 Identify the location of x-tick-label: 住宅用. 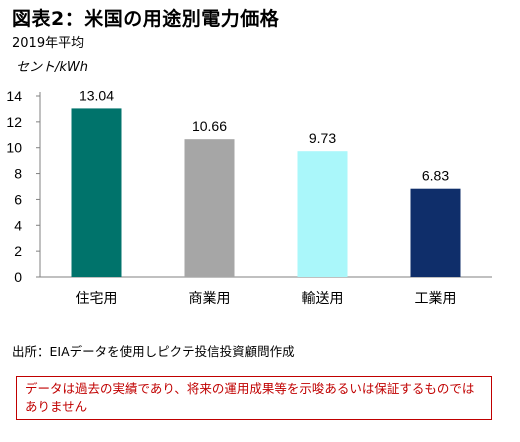
(97, 299).